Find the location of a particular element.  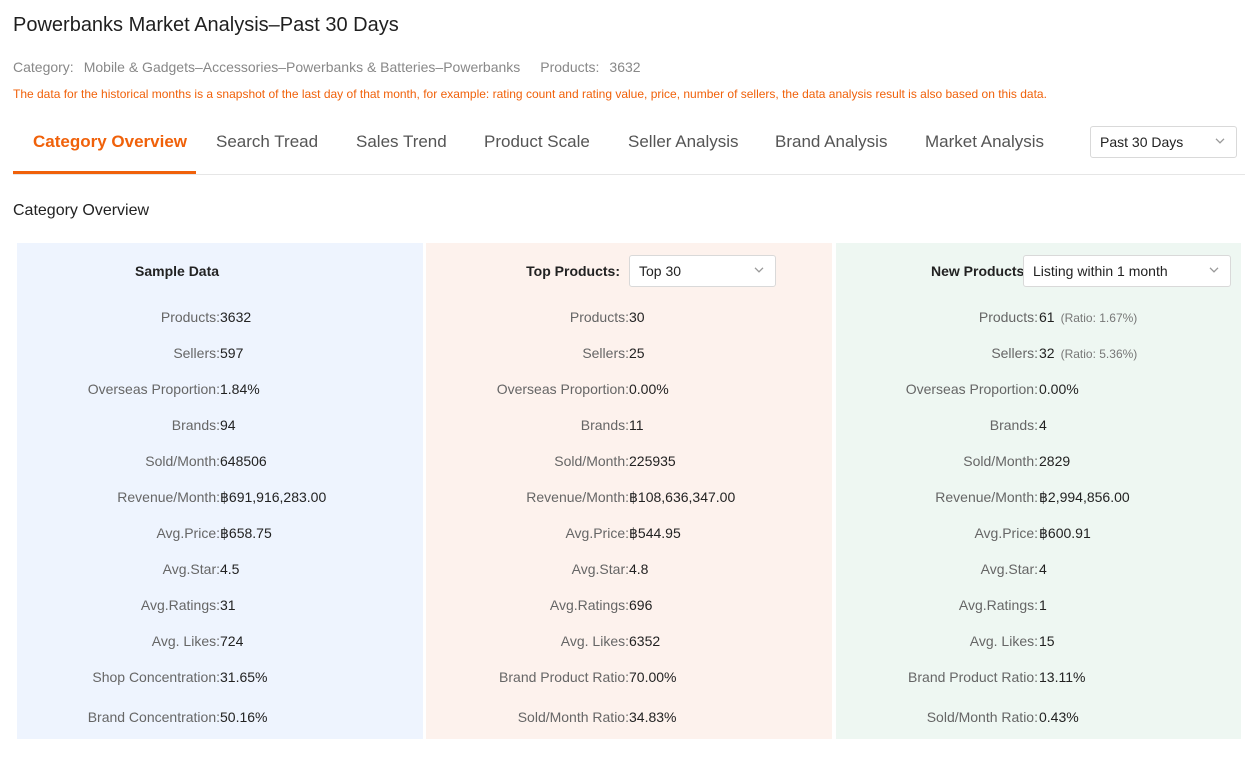

metric-value: ฿658.75 is located at coordinates (246, 533).